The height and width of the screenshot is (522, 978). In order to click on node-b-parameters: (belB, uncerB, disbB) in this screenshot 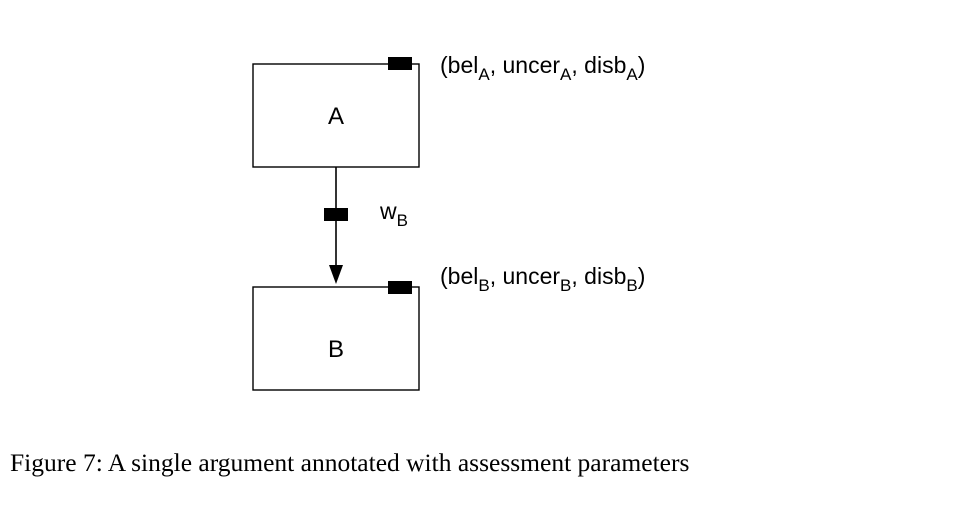, I will do `click(542, 279)`.